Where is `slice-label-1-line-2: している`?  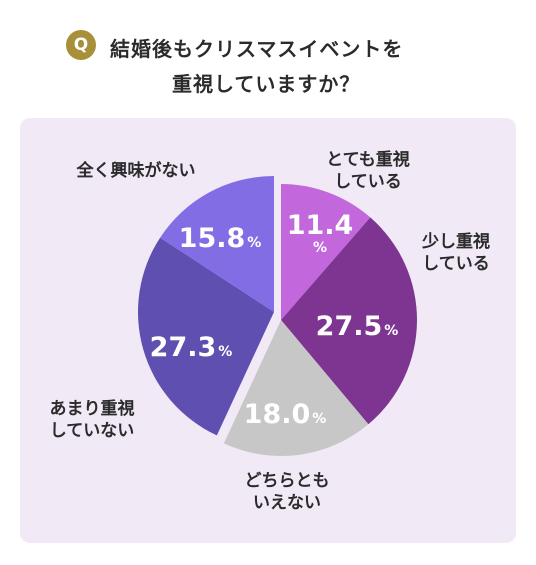 slice-label-1-line-2: している is located at coordinates (368, 182).